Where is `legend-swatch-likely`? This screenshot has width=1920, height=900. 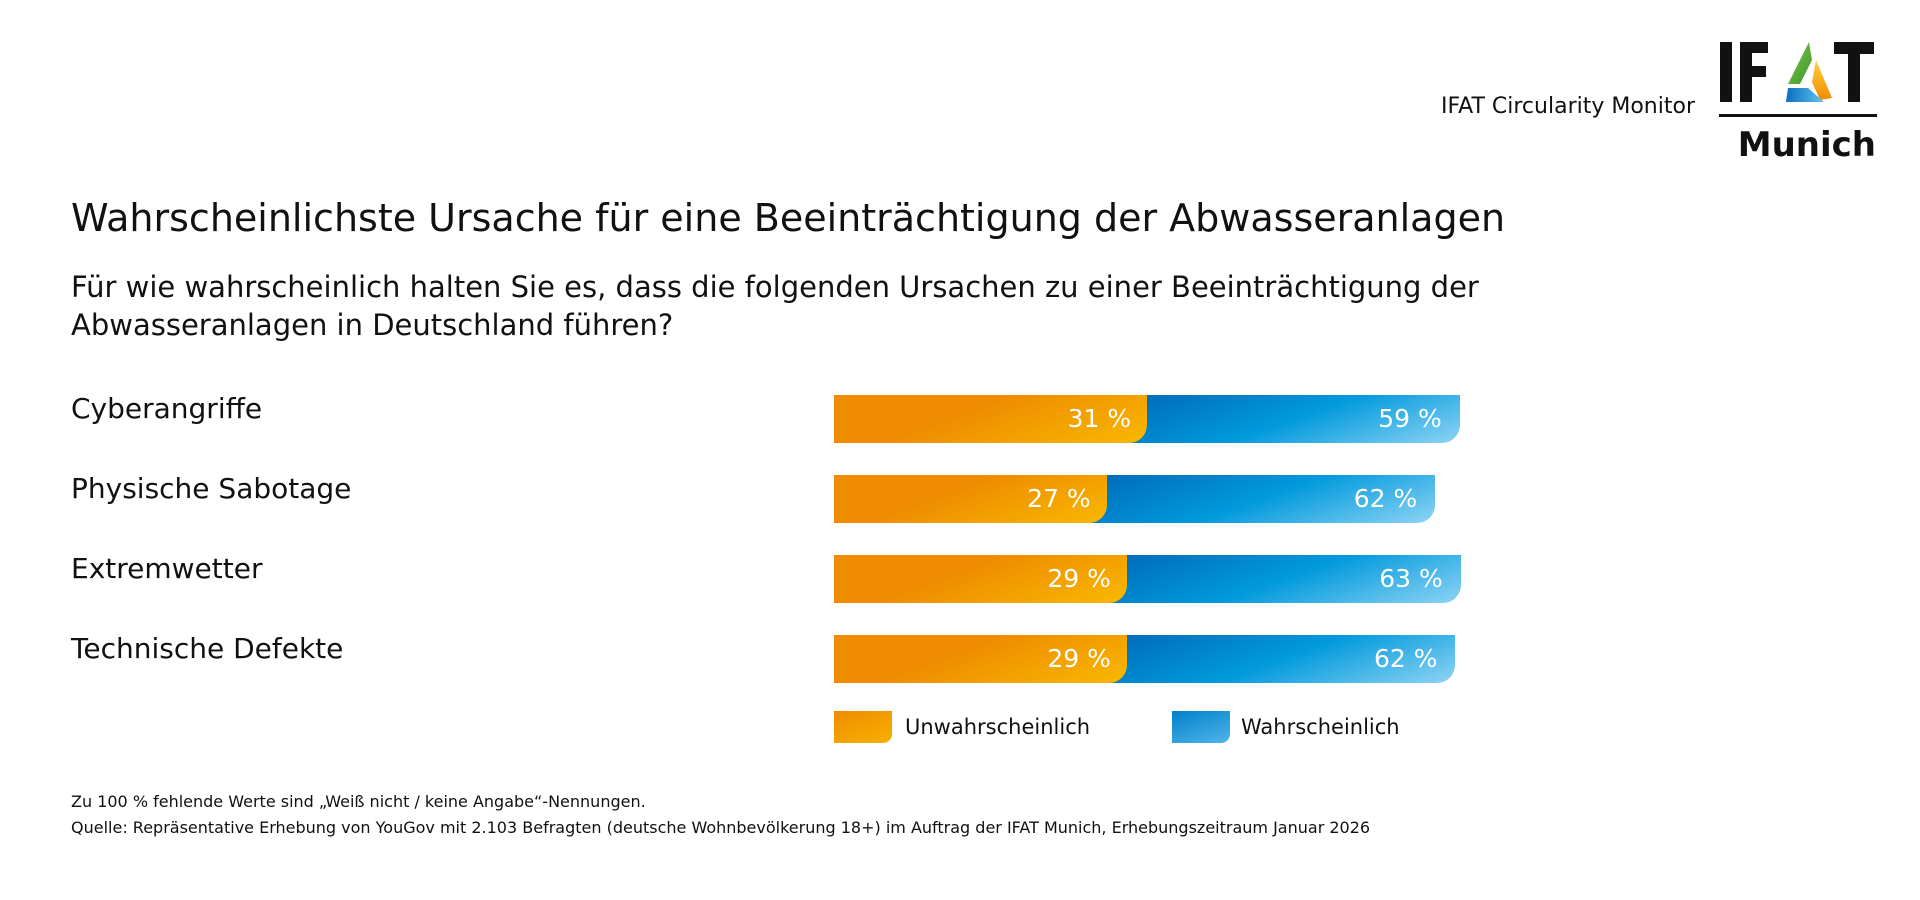 legend-swatch-likely is located at coordinates (1201, 727).